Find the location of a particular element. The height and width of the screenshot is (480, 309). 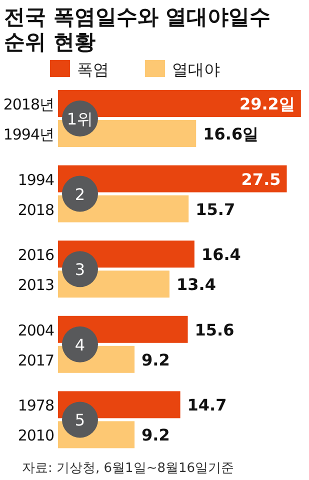

data-label: 15.6 is located at coordinates (214, 330).